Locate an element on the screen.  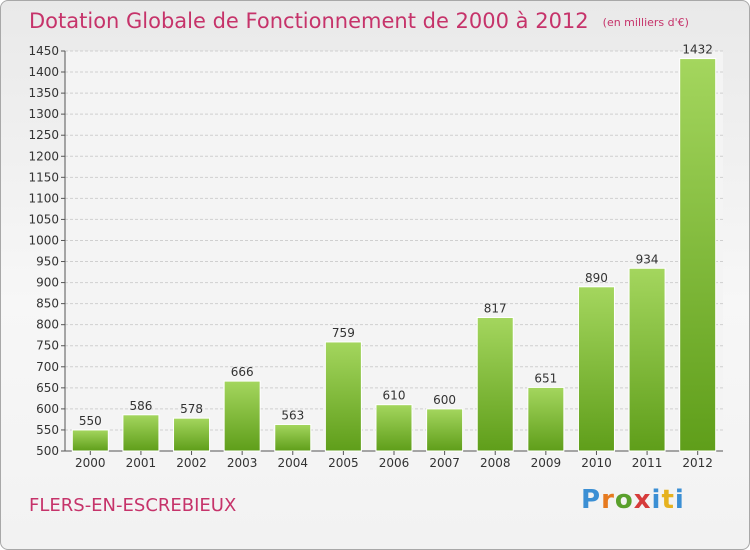
x-tick-label: 2011 is located at coordinates (647, 463).